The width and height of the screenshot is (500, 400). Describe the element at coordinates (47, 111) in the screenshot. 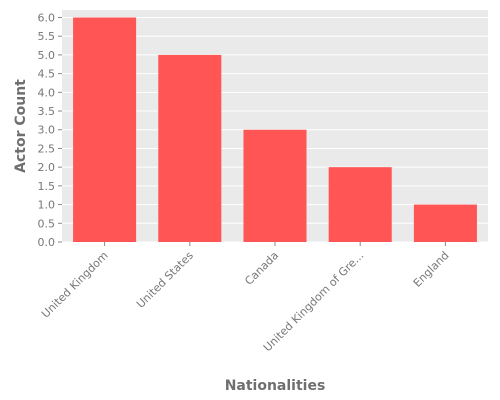

I see `y-tick-label: 3.5` at that location.